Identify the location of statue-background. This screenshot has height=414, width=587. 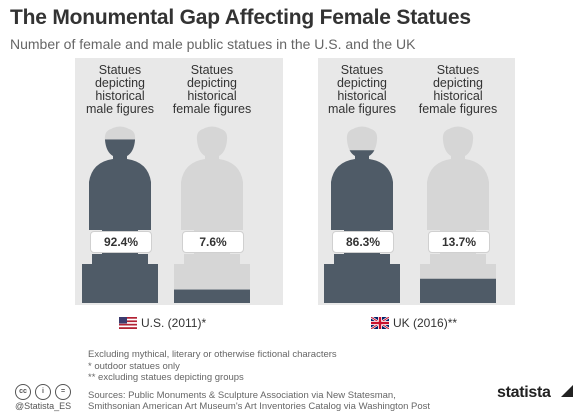
(212, 214).